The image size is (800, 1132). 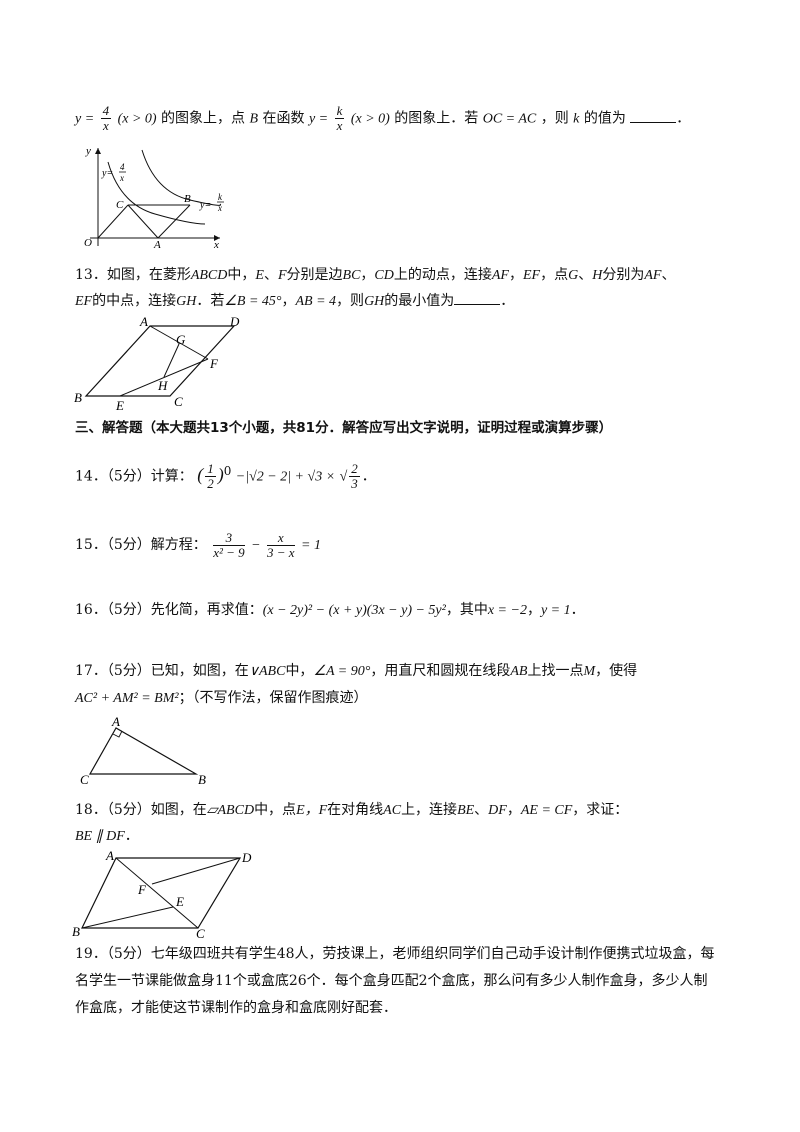 What do you see at coordinates (318, 119) in the screenshot?
I see `q12-func2-lhs: y =` at bounding box center [318, 119].